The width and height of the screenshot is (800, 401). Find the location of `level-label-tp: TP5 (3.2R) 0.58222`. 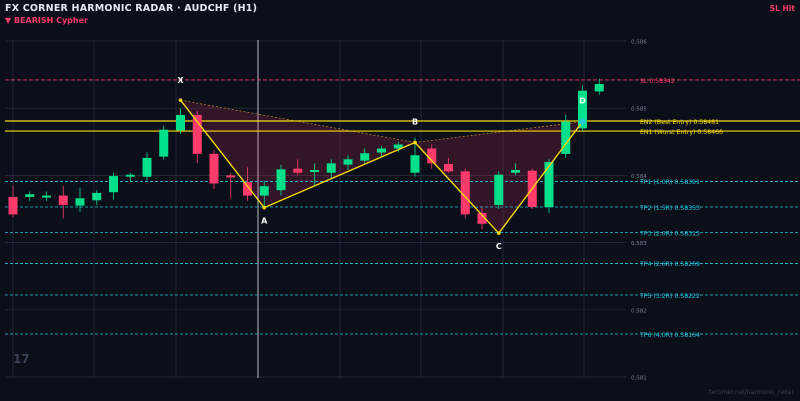

level-label-tp: TP5 (3.2R) 0.58222 is located at coordinates (669, 296).